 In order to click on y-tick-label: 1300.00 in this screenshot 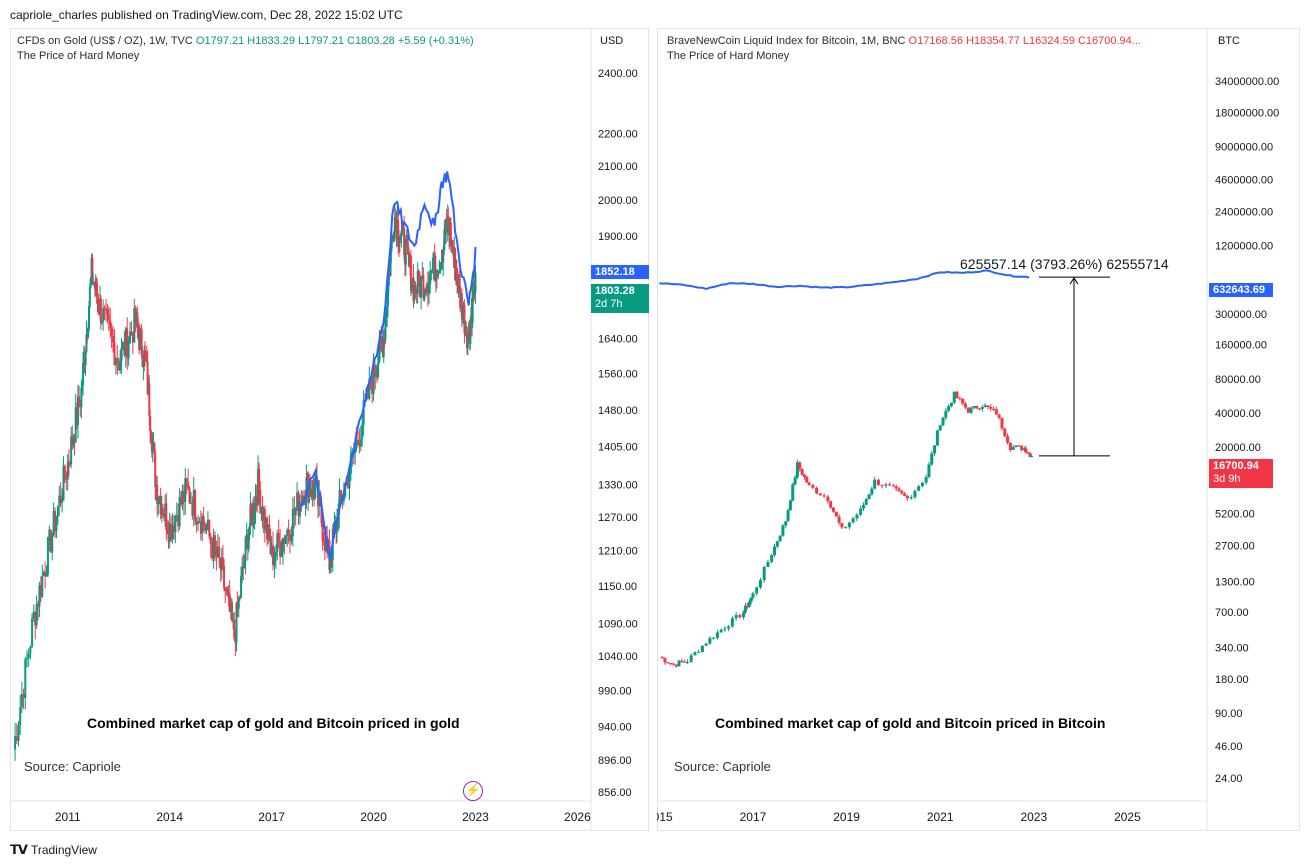, I will do `click(1235, 582)`.